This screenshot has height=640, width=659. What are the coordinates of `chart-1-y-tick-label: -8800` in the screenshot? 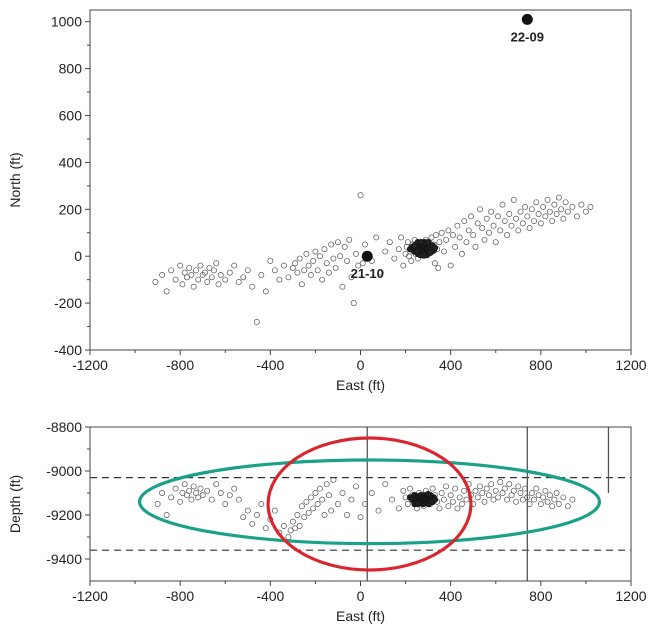 It's located at (64, 427).